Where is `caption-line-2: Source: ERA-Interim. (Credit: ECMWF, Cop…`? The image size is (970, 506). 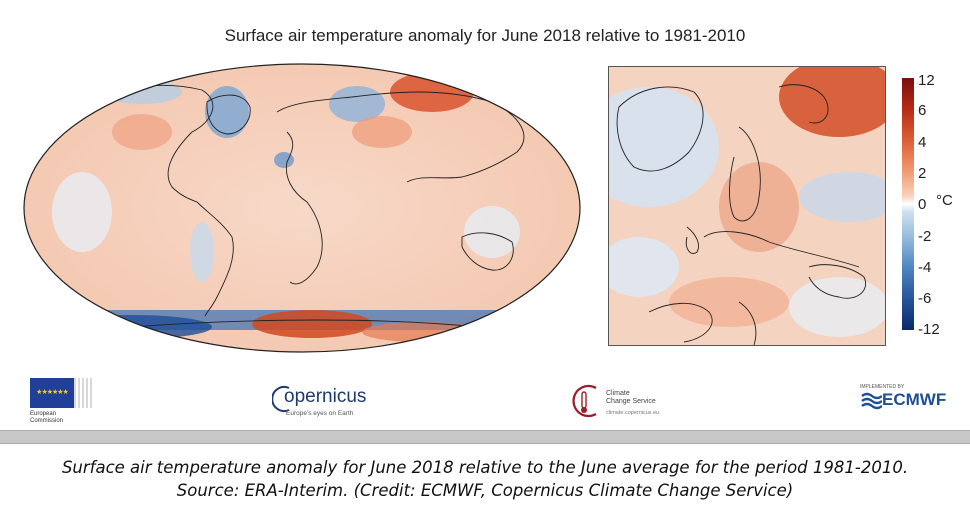 caption-line-2: Source: ERA-Interim. (Credit: ECMWF, Cop… is located at coordinates (485, 490).